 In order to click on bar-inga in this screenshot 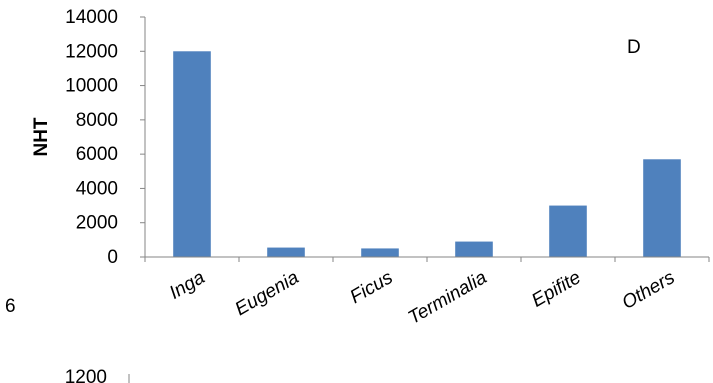, I will do `click(192, 154)`.